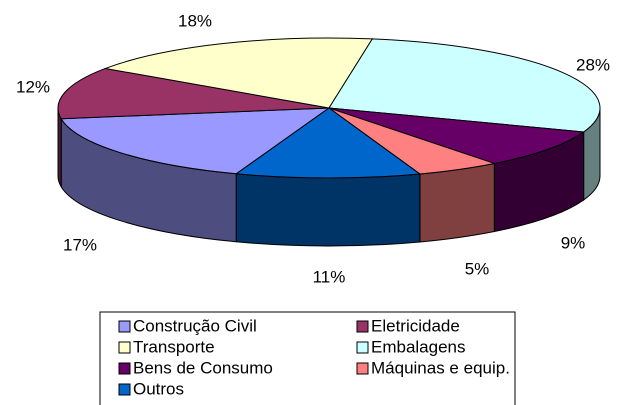 The height and width of the screenshot is (405, 617). Describe the element at coordinates (195, 20) in the screenshot. I see `data-label: 18%` at that location.